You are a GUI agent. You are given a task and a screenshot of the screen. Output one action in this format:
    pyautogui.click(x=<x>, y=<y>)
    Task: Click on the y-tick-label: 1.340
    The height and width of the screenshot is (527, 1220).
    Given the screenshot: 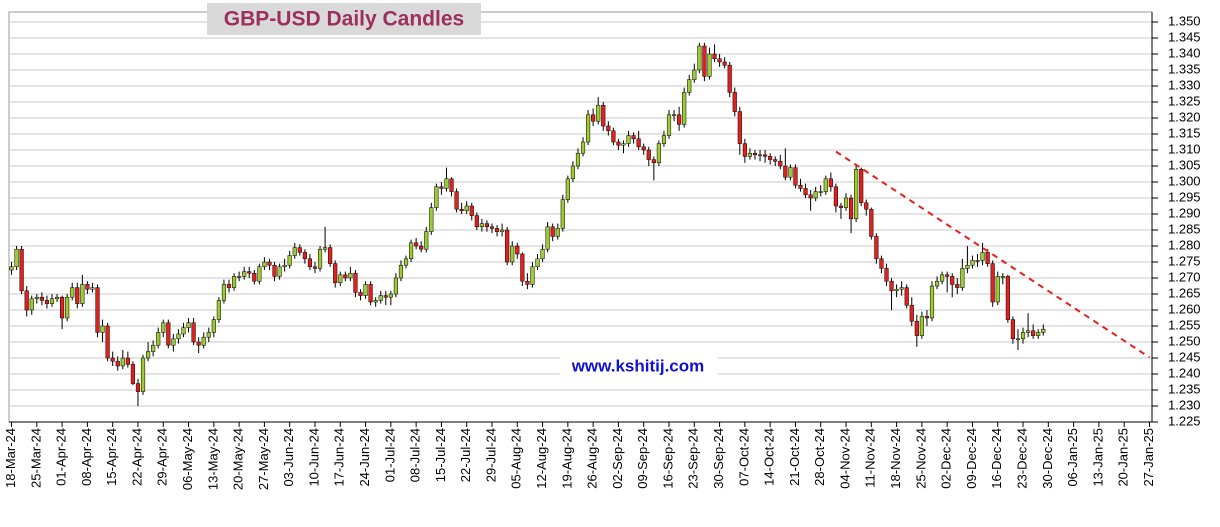 What is the action you would take?
    pyautogui.click(x=1184, y=52)
    